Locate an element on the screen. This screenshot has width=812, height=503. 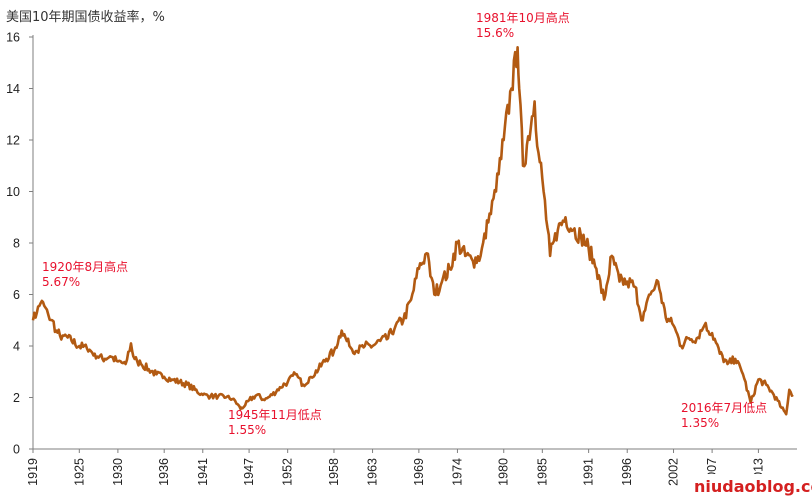
annotation-value: 1.55% is located at coordinates (247, 430).